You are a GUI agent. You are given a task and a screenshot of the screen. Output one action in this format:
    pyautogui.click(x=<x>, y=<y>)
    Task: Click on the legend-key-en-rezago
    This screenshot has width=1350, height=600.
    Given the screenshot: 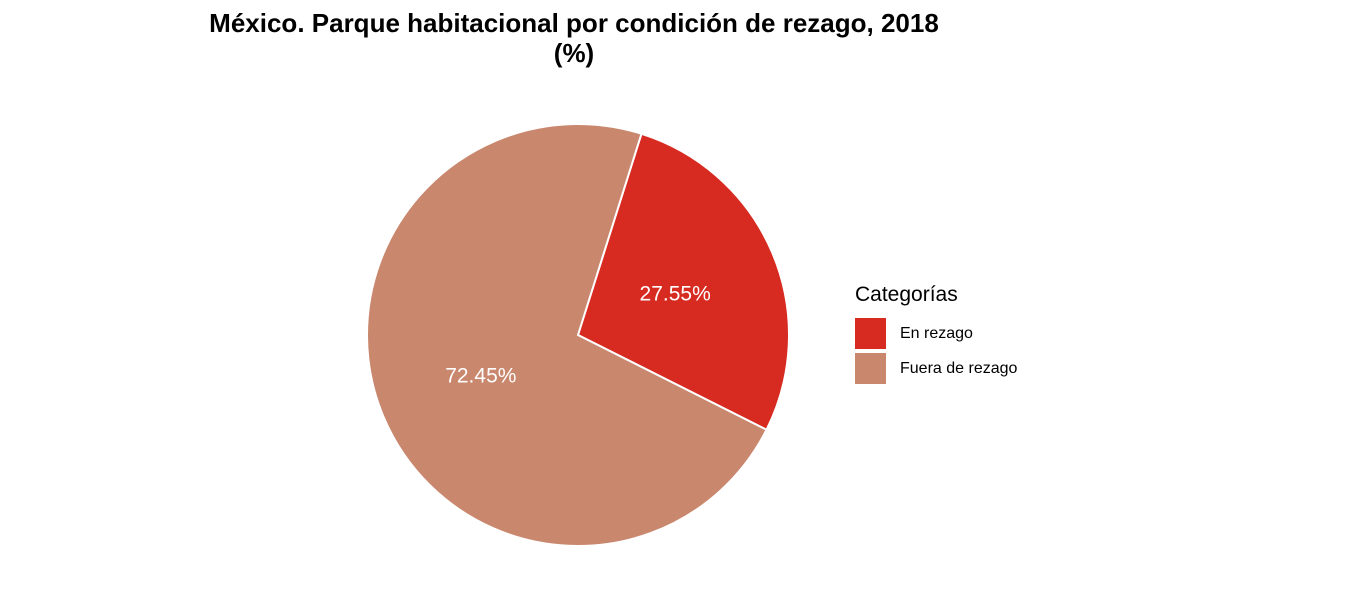 What is the action you would take?
    pyautogui.click(x=870, y=333)
    